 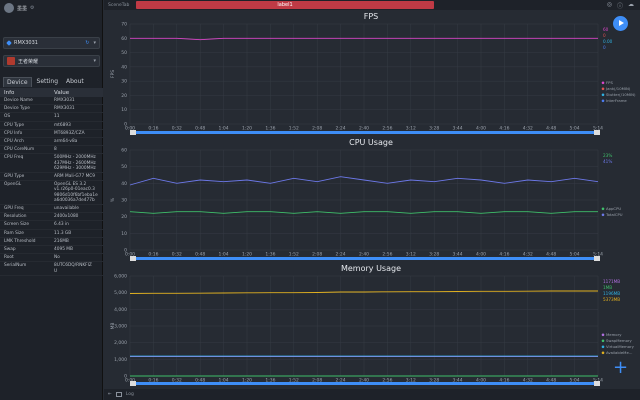 What do you see at coordinates (611, 293) in the screenshot?
I see `current-value-label: 1196MB` at bounding box center [611, 293].